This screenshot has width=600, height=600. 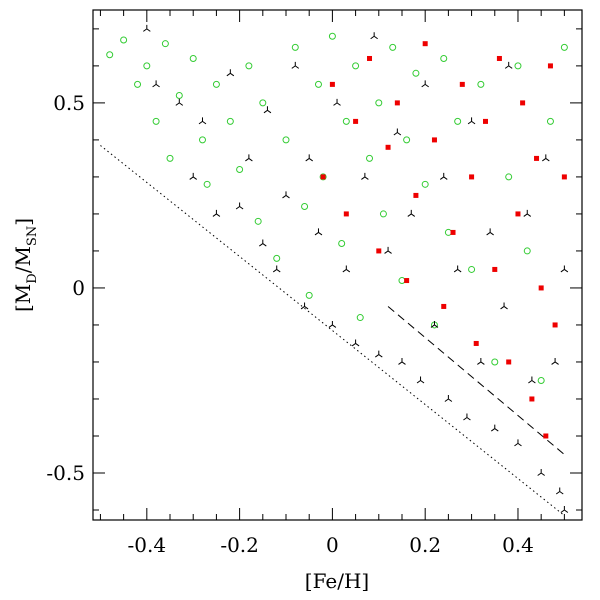 What do you see at coordinates (23, 222) in the screenshot?
I see `y-label-part: ]` at bounding box center [23, 222].